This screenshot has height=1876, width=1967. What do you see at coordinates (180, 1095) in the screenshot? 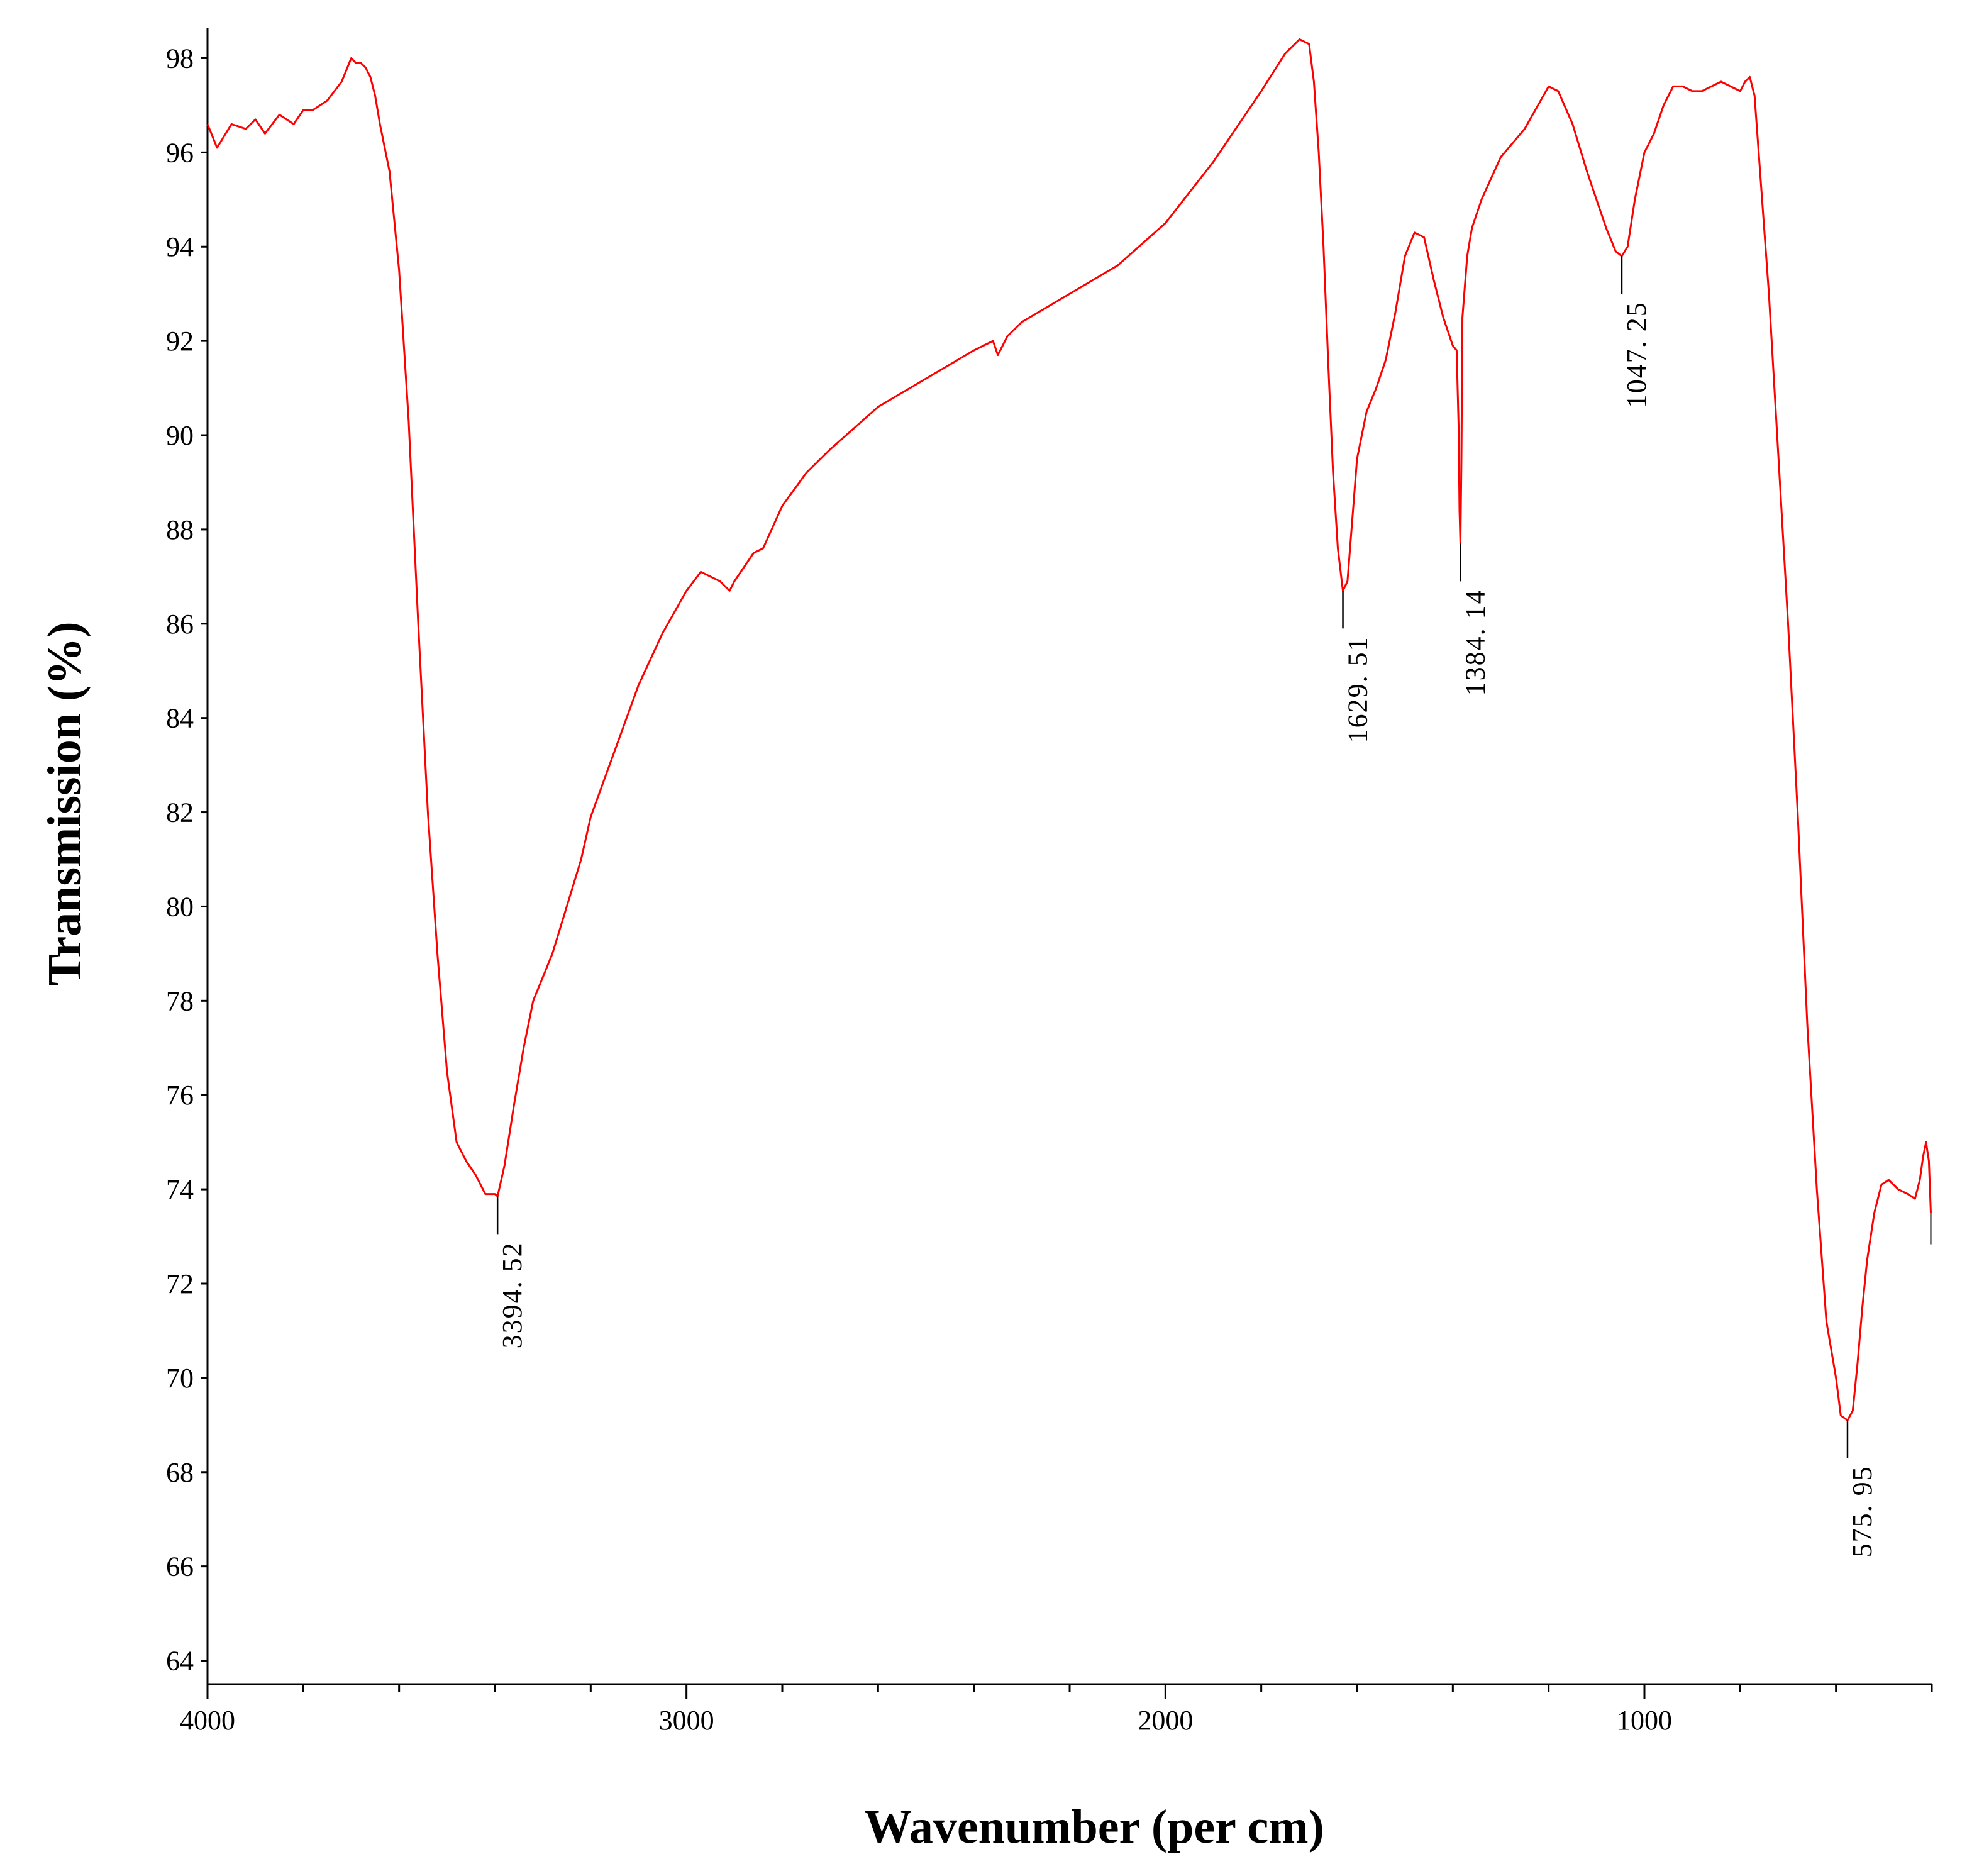
I see `y-tick-label: 76` at bounding box center [180, 1095].